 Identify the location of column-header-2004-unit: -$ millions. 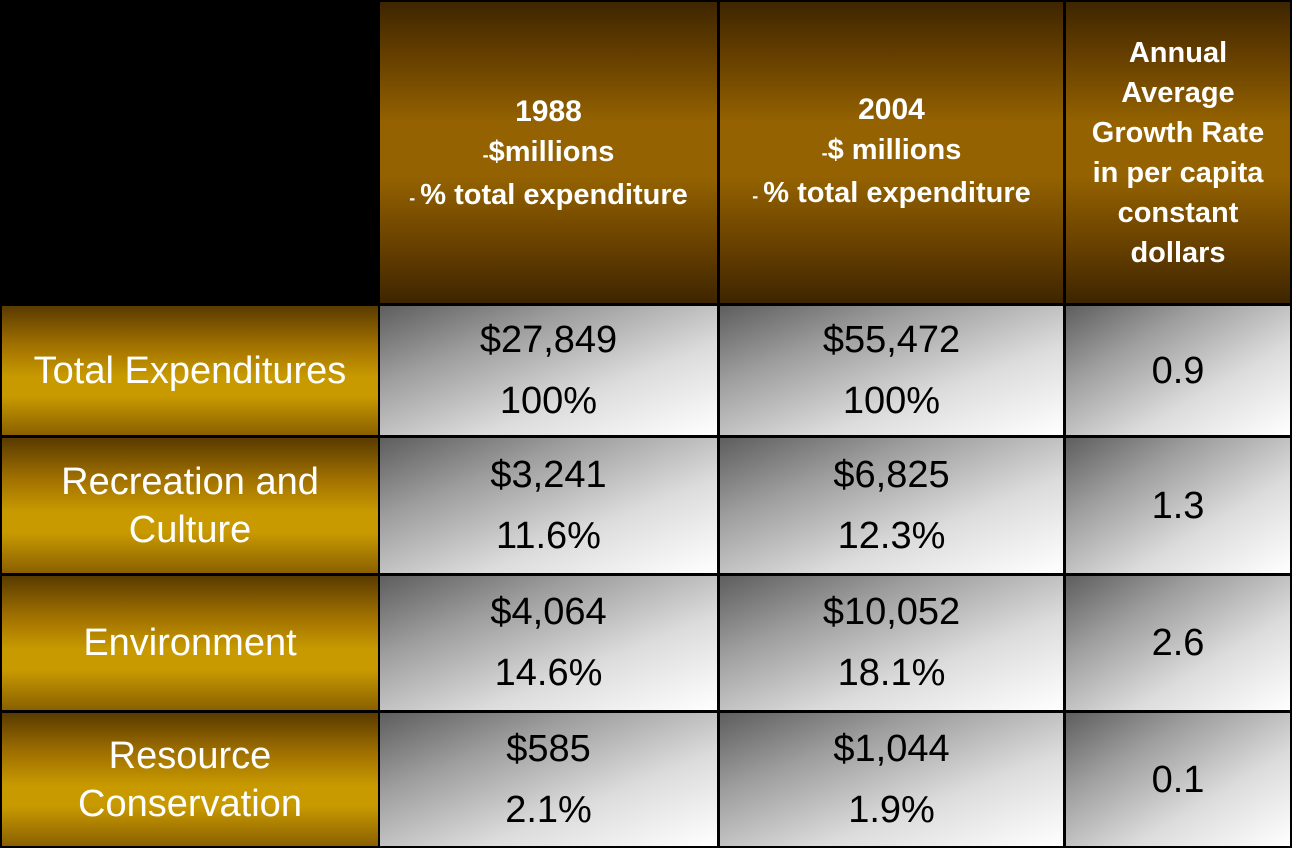
(891, 149).